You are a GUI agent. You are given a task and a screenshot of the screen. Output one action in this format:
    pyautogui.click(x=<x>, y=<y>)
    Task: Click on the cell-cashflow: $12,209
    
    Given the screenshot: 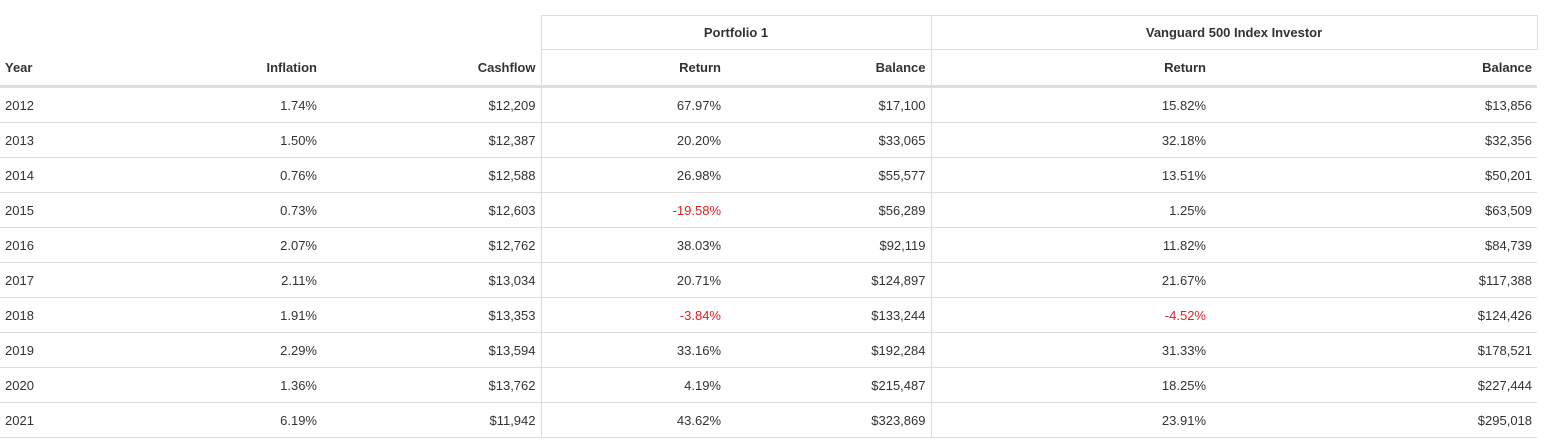 What is the action you would take?
    pyautogui.click(x=512, y=105)
    